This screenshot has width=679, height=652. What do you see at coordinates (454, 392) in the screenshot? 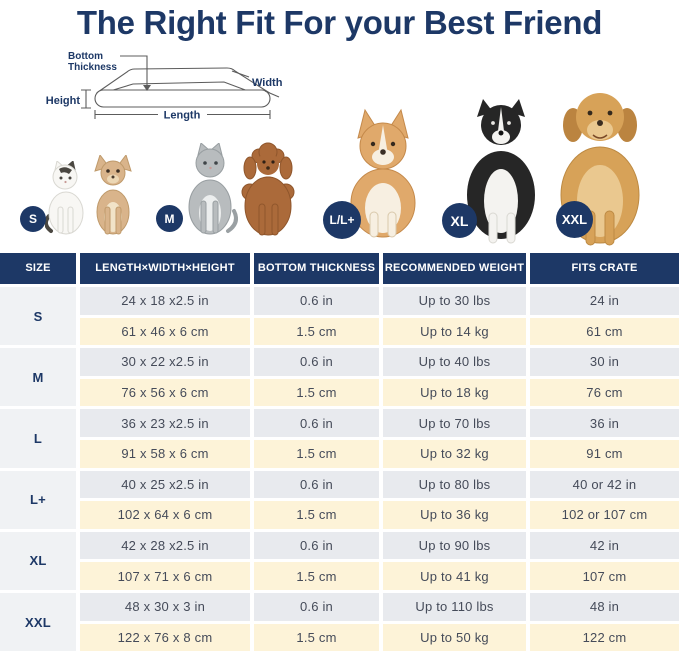
I see `weight-cell: Up to 18 kg` at bounding box center [454, 392].